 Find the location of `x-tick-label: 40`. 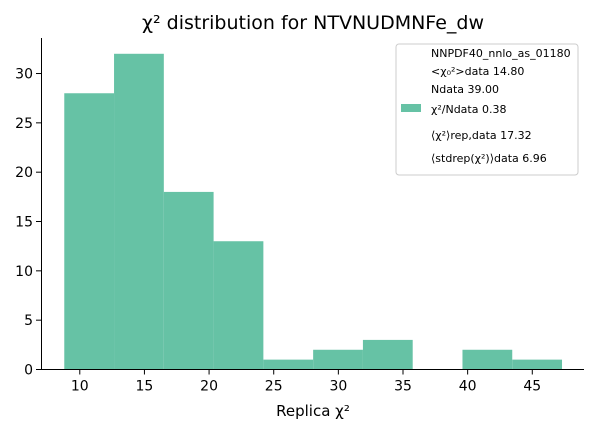

x-tick-label: 40 is located at coordinates (468, 387).